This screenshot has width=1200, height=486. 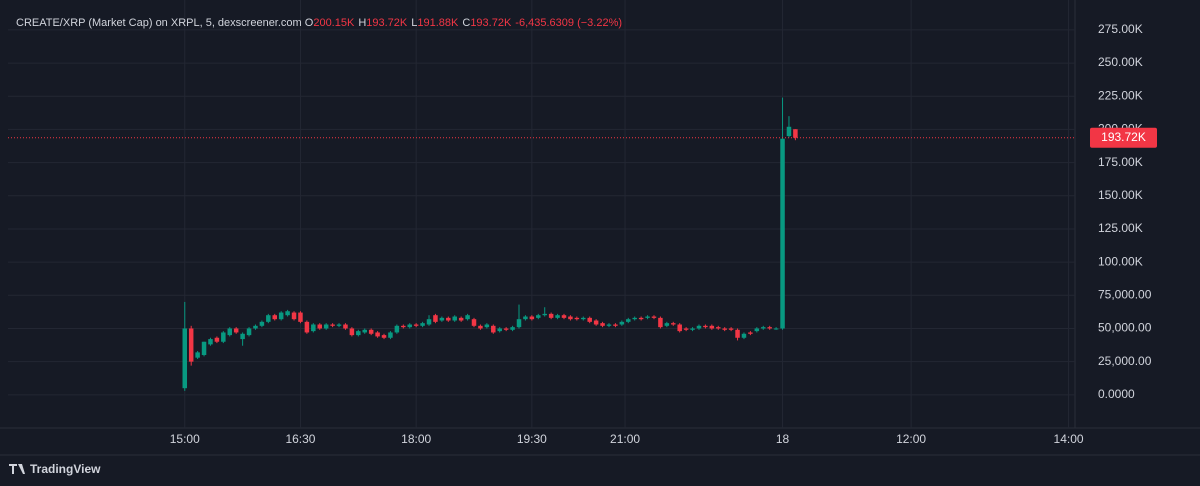 What do you see at coordinates (414, 23) in the screenshot?
I see `ohlc-key: L` at bounding box center [414, 23].